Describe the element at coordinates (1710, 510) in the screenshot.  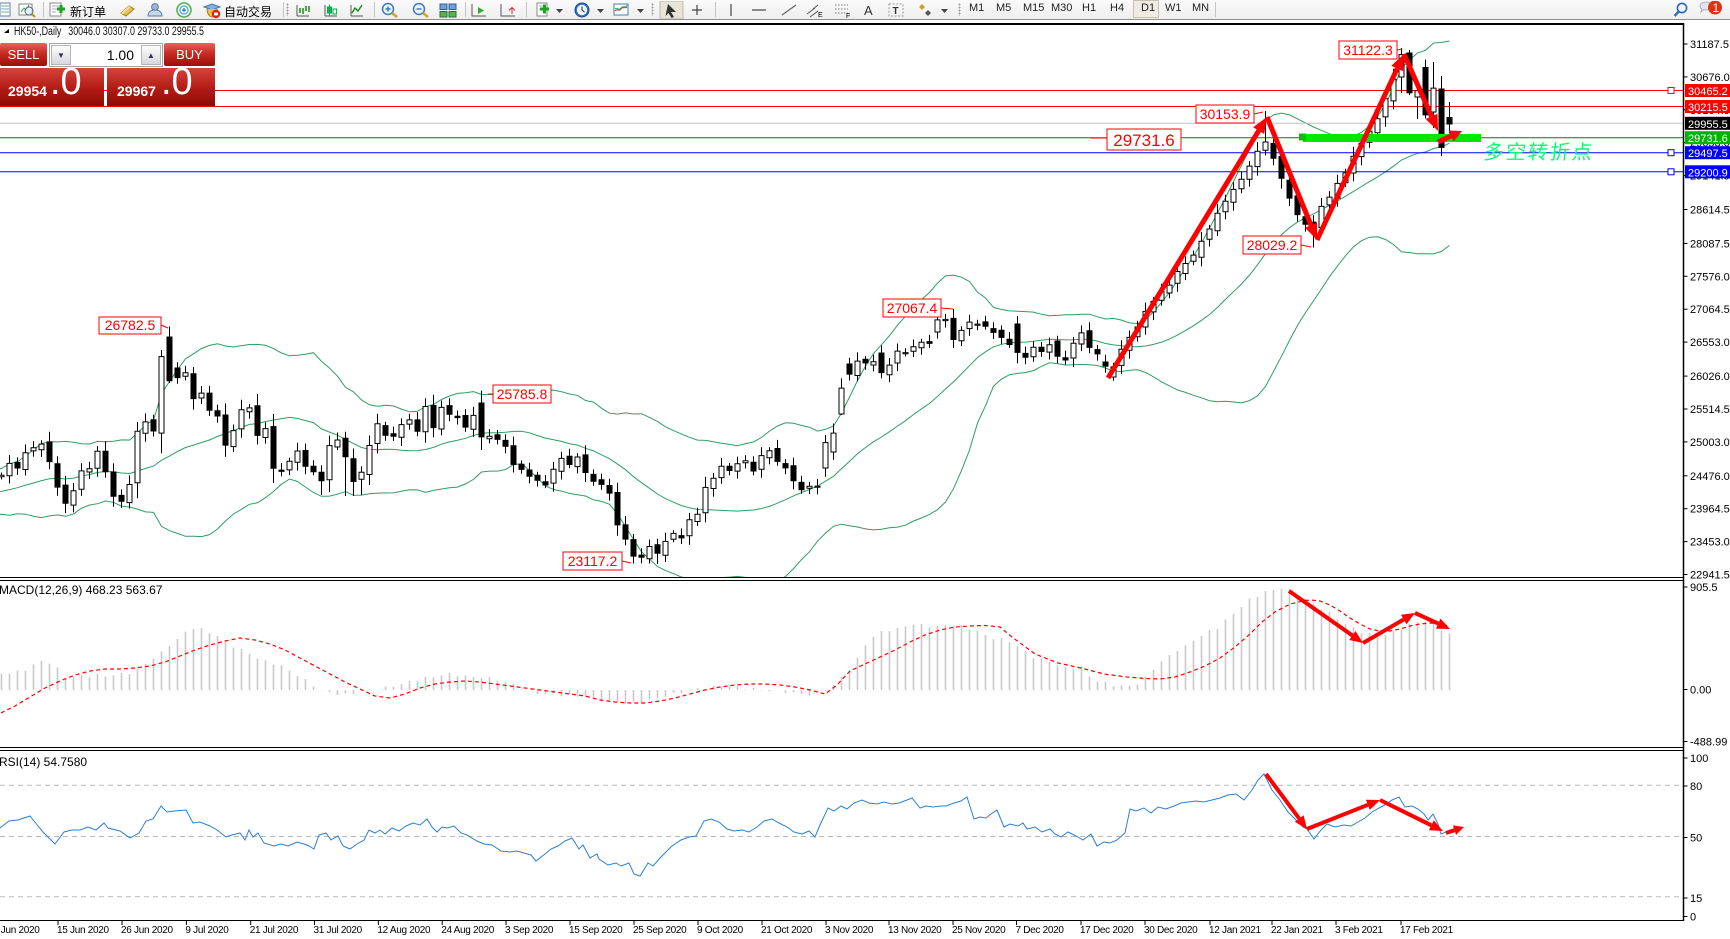
I see `svg-text: 23964.5` at that location.